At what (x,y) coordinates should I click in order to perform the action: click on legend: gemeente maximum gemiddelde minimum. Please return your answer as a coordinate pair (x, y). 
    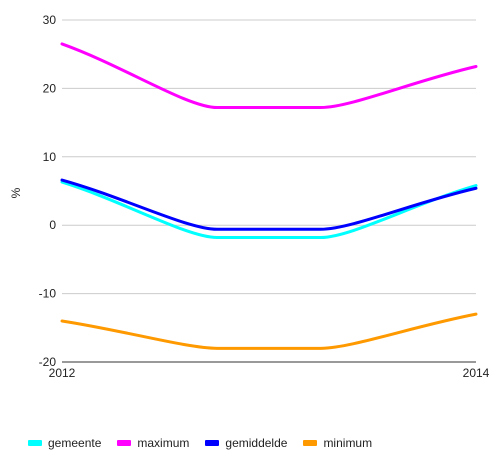
    Looking at the image, I should click on (200, 443).